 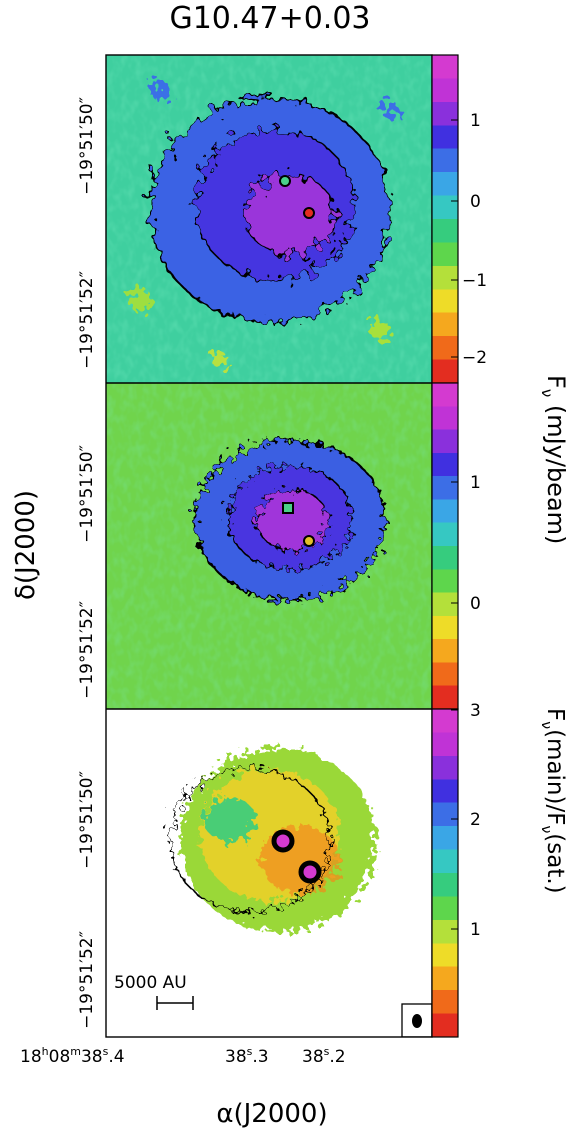 What do you see at coordinates (445, 873) in the screenshot?
I see `colorbar-bottom` at bounding box center [445, 873].